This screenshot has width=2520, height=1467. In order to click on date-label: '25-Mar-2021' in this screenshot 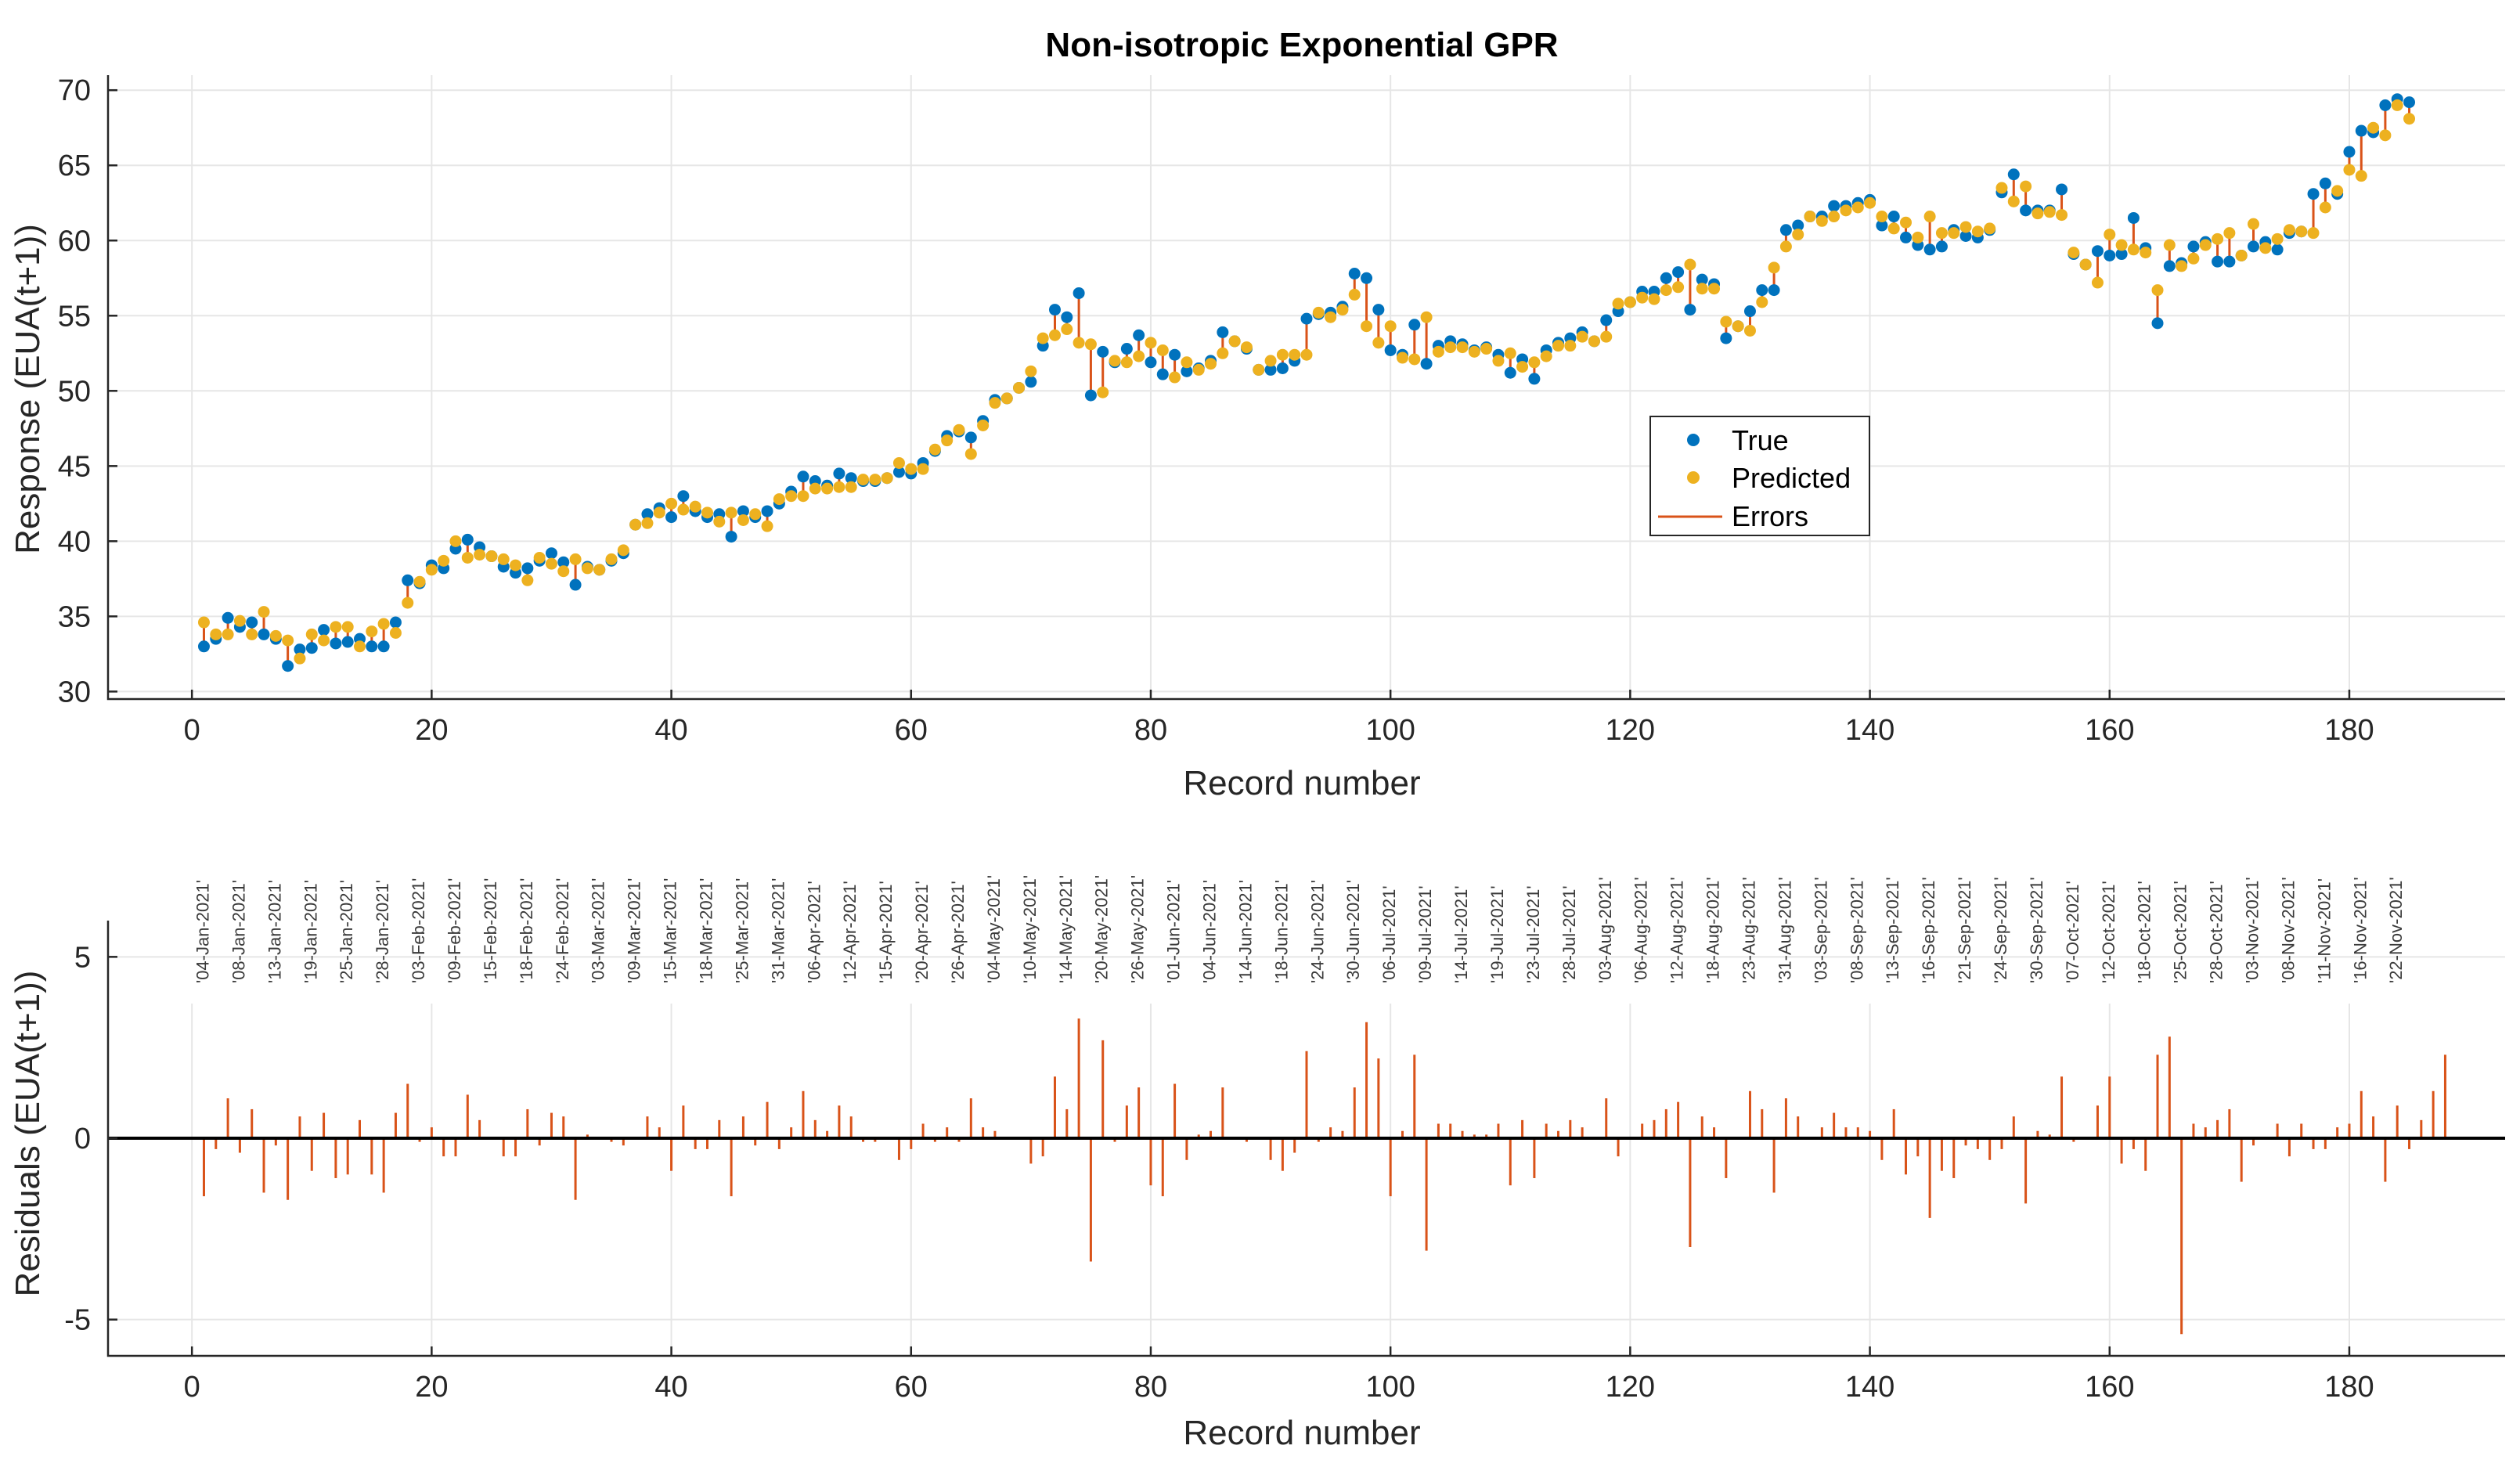, I will do `click(742, 930)`.